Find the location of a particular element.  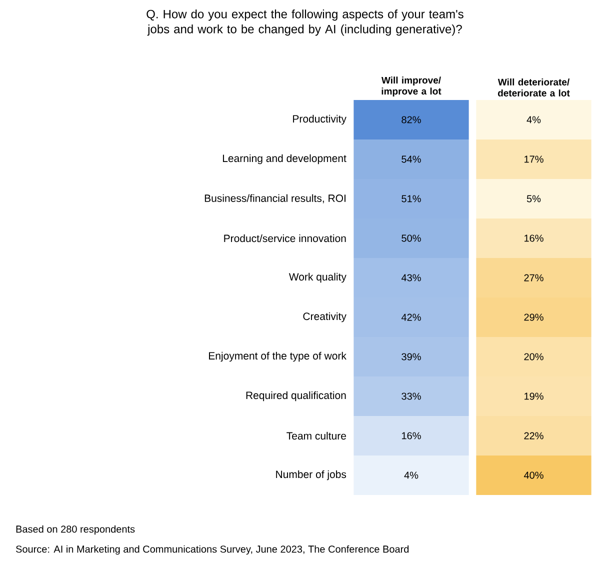

y-tick-label: Business/financial results, ROI is located at coordinates (275, 199).